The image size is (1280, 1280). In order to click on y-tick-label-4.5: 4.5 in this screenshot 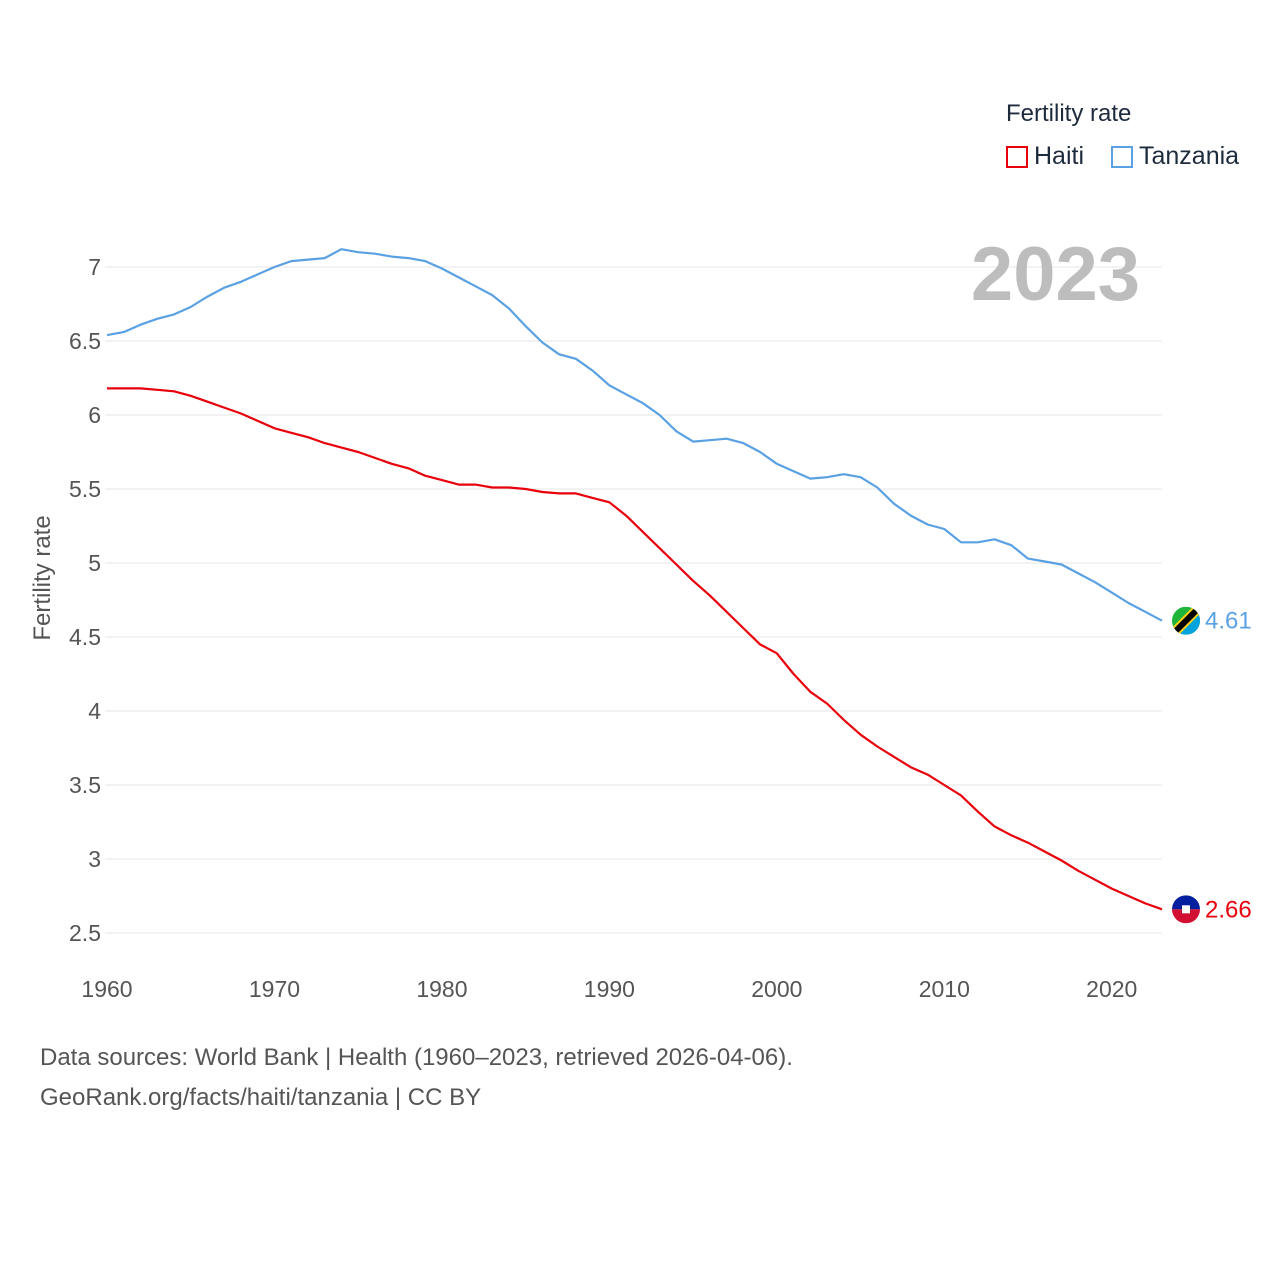, I will do `click(85, 637)`.